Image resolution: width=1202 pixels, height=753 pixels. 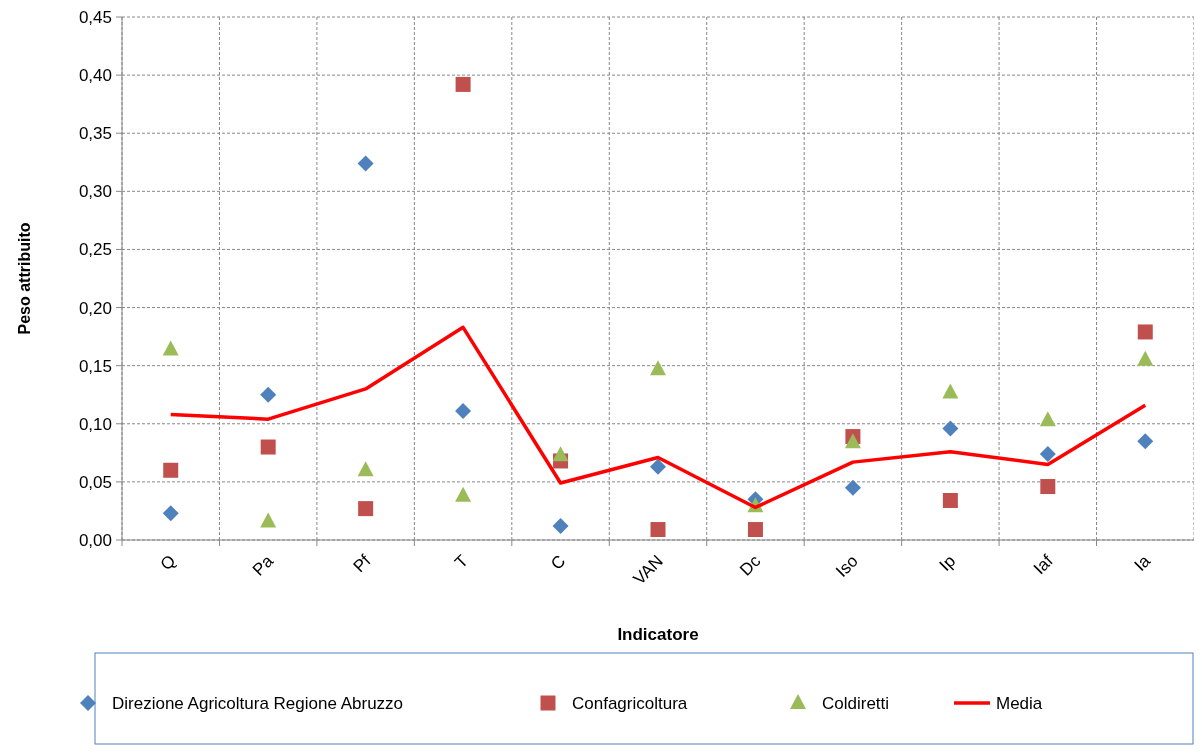 I want to click on x-tick-label: C, so click(x=558, y=562).